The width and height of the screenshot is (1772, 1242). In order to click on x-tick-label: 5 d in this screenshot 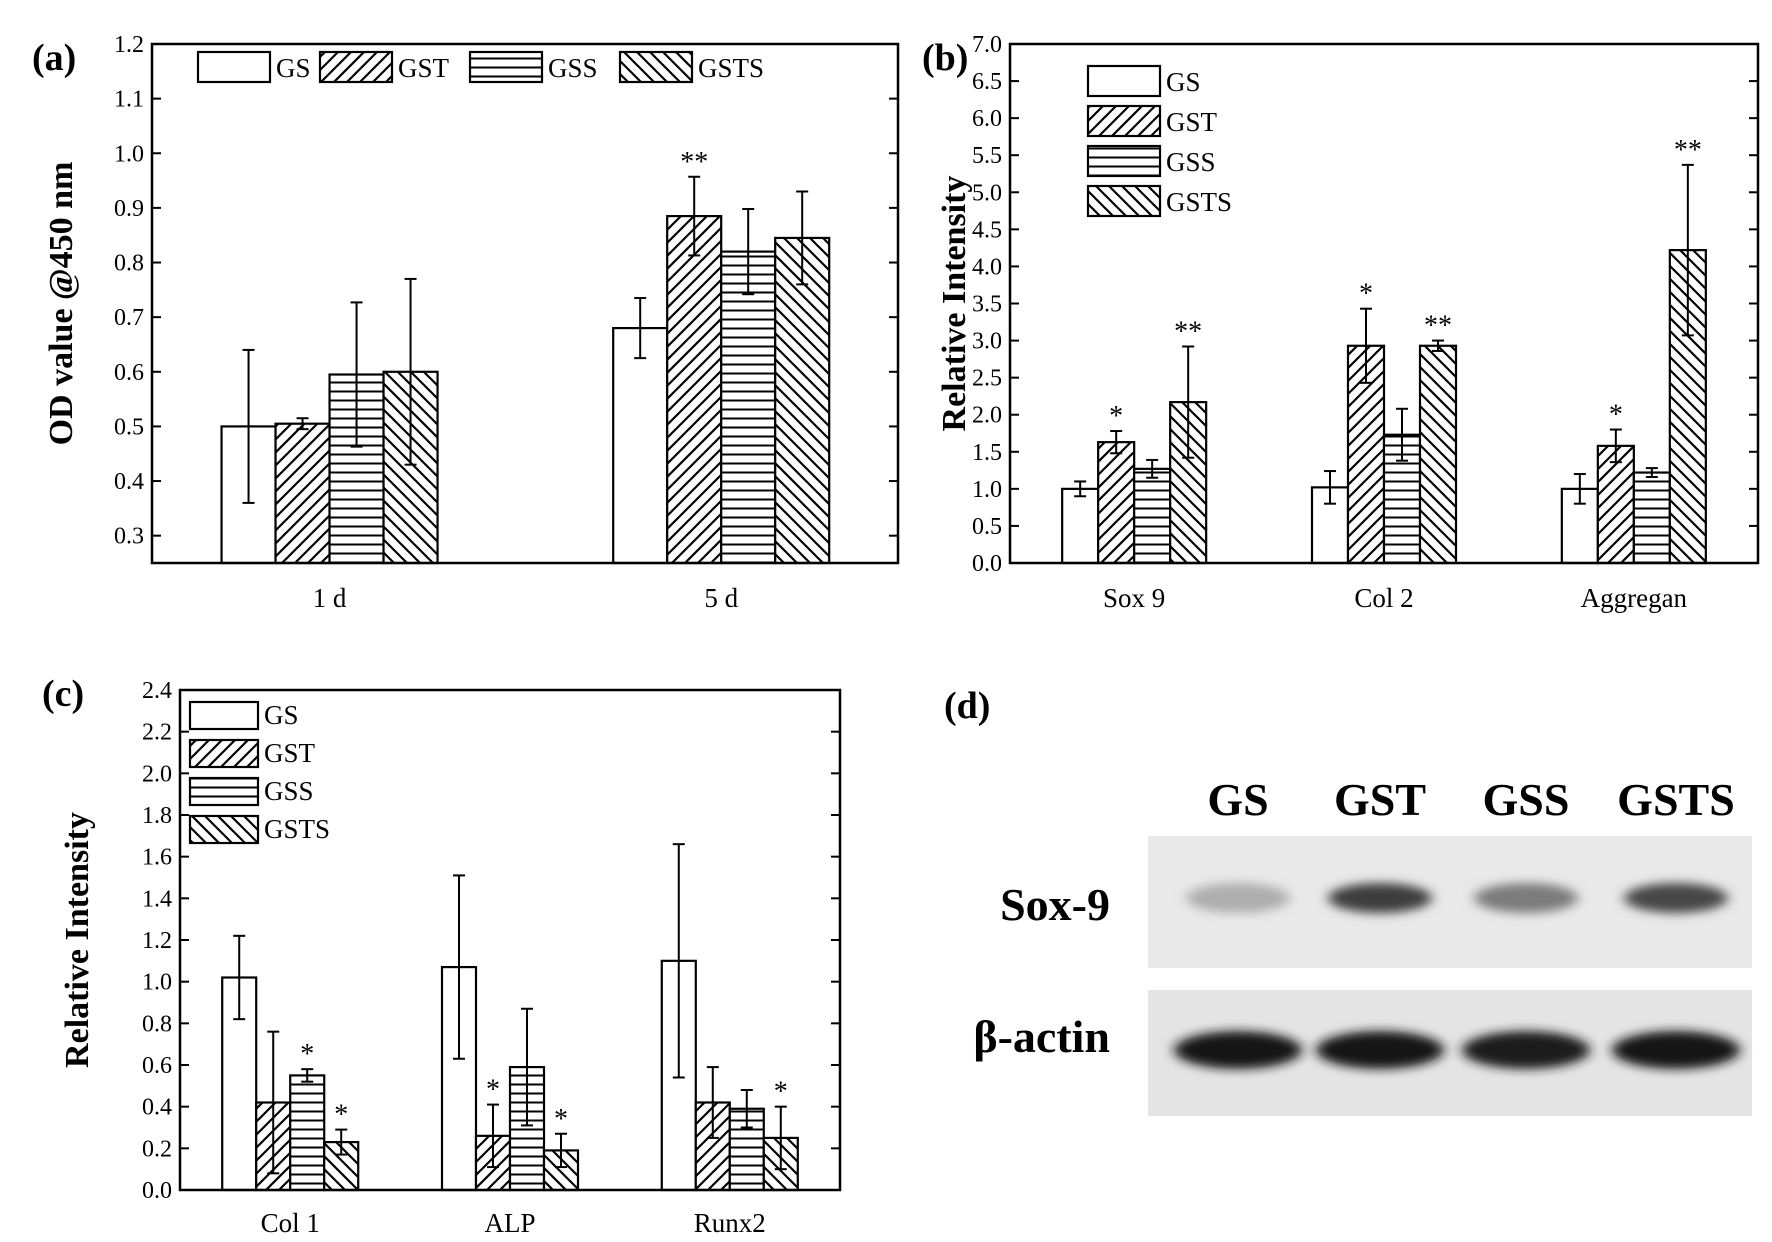, I will do `click(721, 598)`.